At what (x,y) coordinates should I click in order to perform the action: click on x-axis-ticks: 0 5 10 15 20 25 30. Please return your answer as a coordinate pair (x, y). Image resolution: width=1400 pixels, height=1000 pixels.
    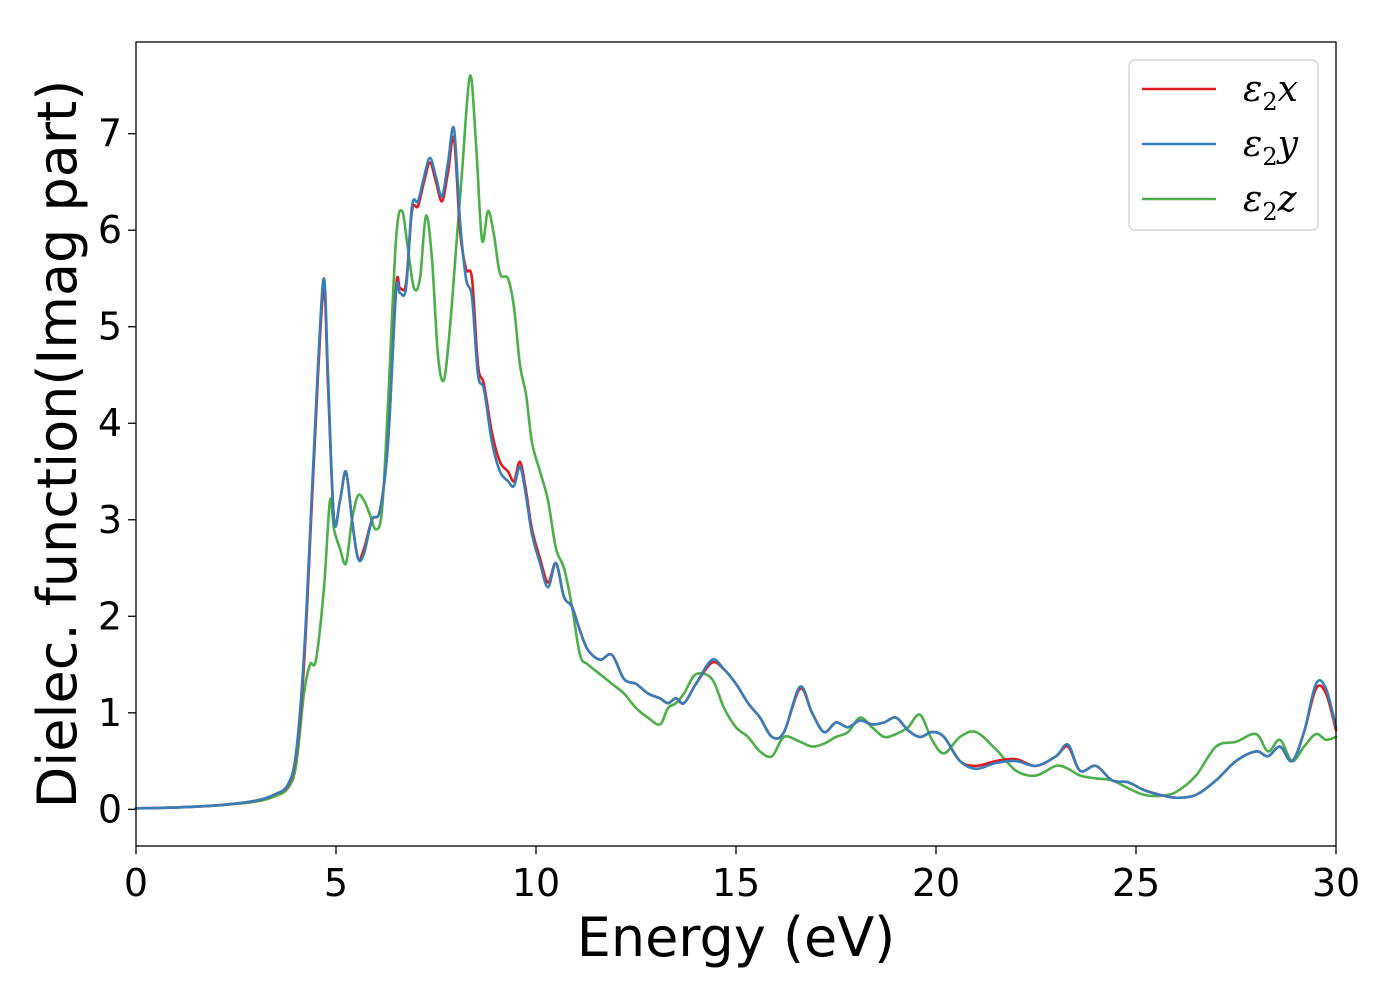
    Looking at the image, I should click on (742, 875).